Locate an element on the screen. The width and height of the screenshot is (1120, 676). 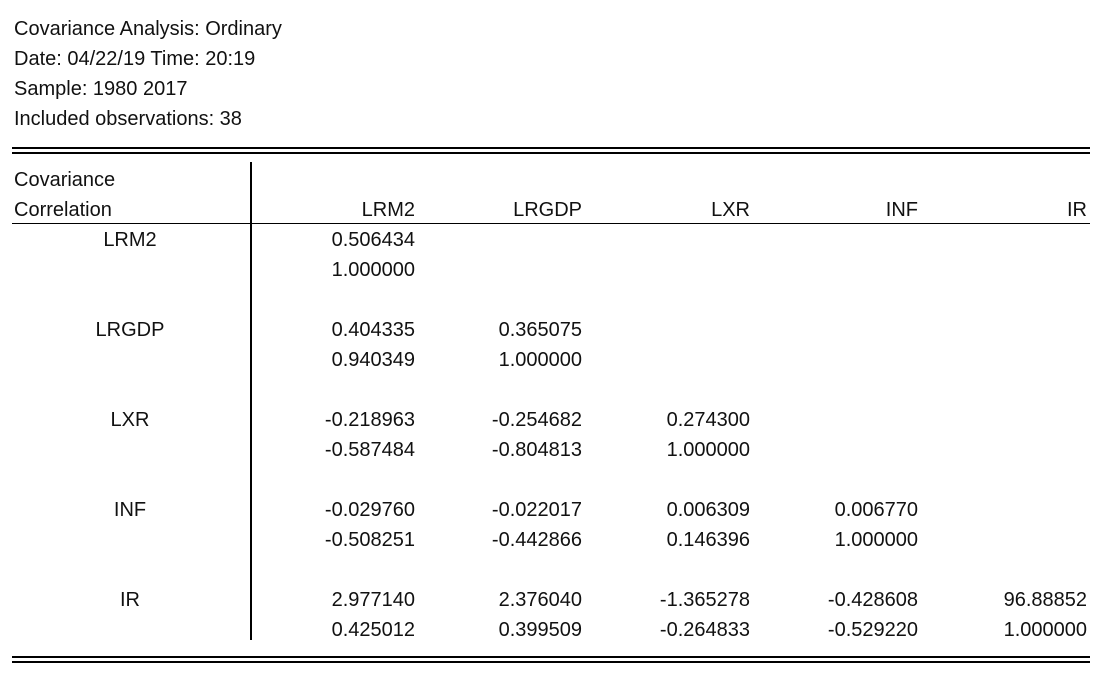
correlation: 0.940349 is located at coordinates (373, 360).